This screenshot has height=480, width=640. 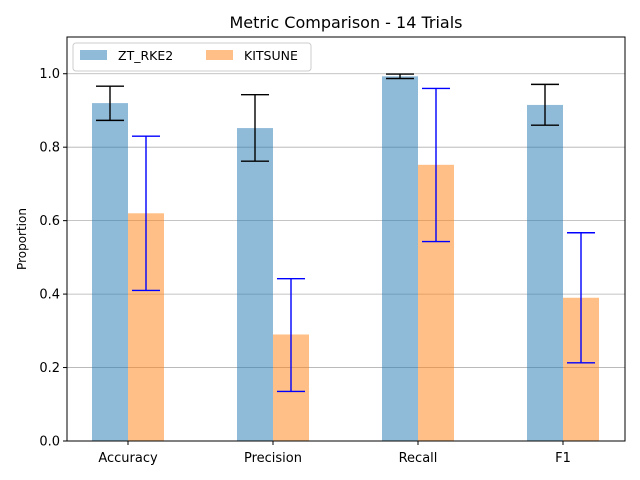 What do you see at coordinates (145, 55) in the screenshot?
I see `legend-label-zt_rke2: ZT_RKE2` at bounding box center [145, 55].